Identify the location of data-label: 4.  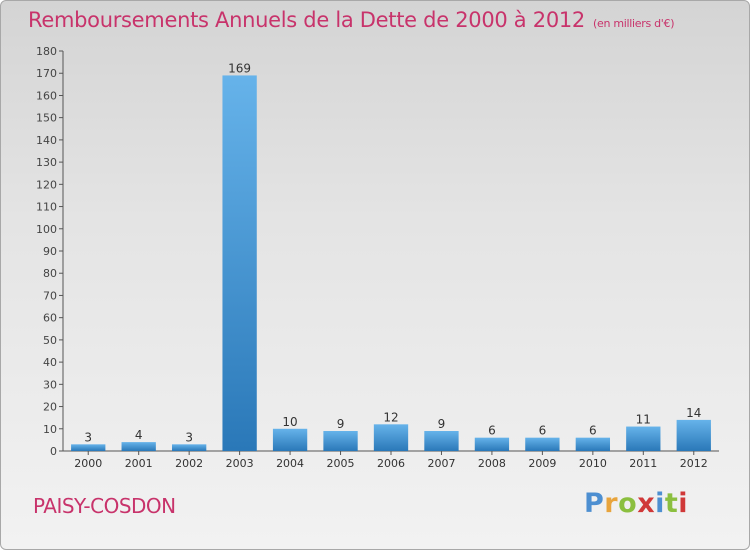
(139, 435).